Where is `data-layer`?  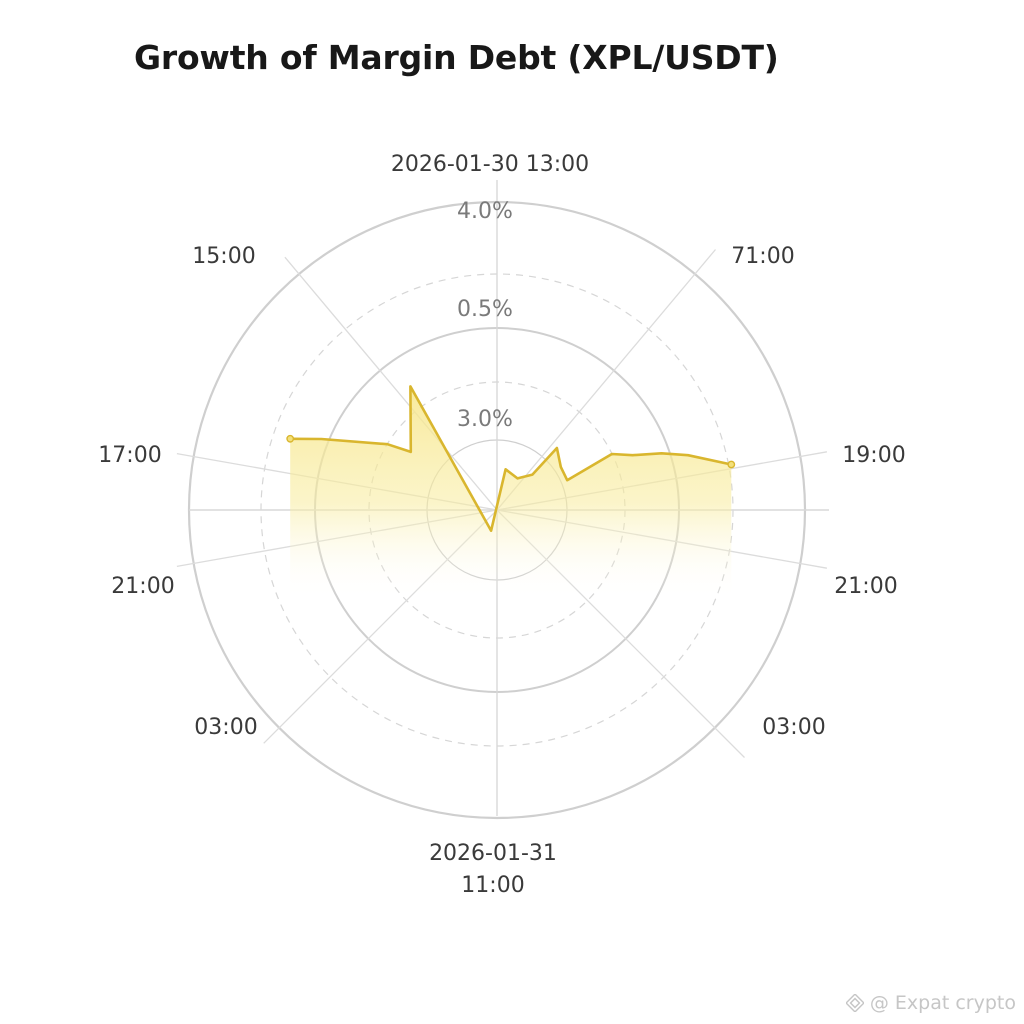 data-layer is located at coordinates (511, 492).